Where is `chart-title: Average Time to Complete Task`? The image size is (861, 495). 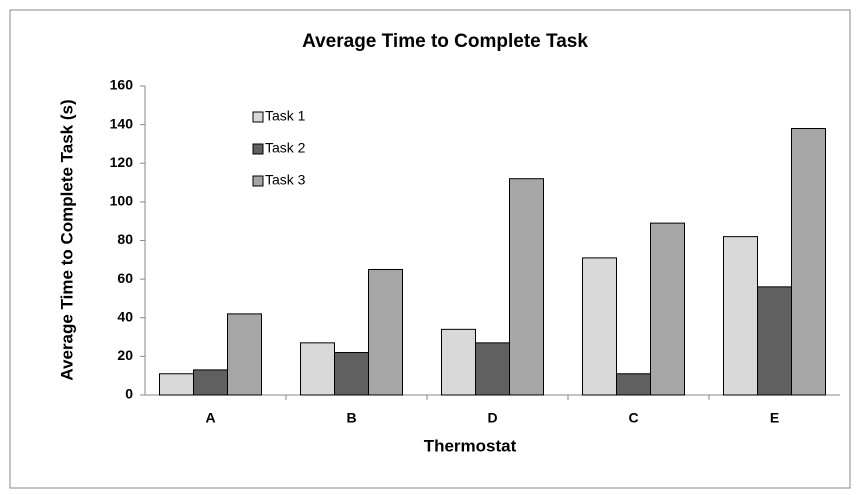
chart-title: Average Time to Complete Task is located at coordinates (445, 41).